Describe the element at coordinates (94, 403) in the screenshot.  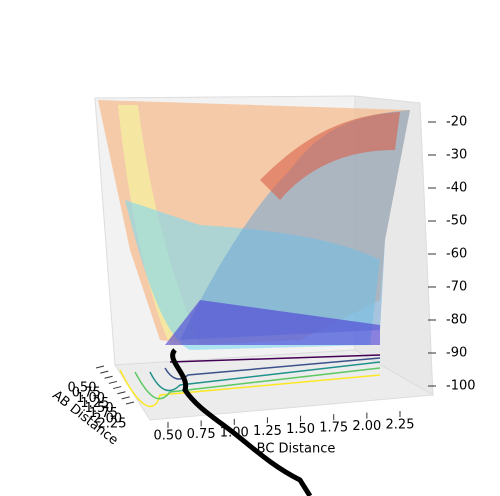
I see `x-tick-label: 1.25` at that location.